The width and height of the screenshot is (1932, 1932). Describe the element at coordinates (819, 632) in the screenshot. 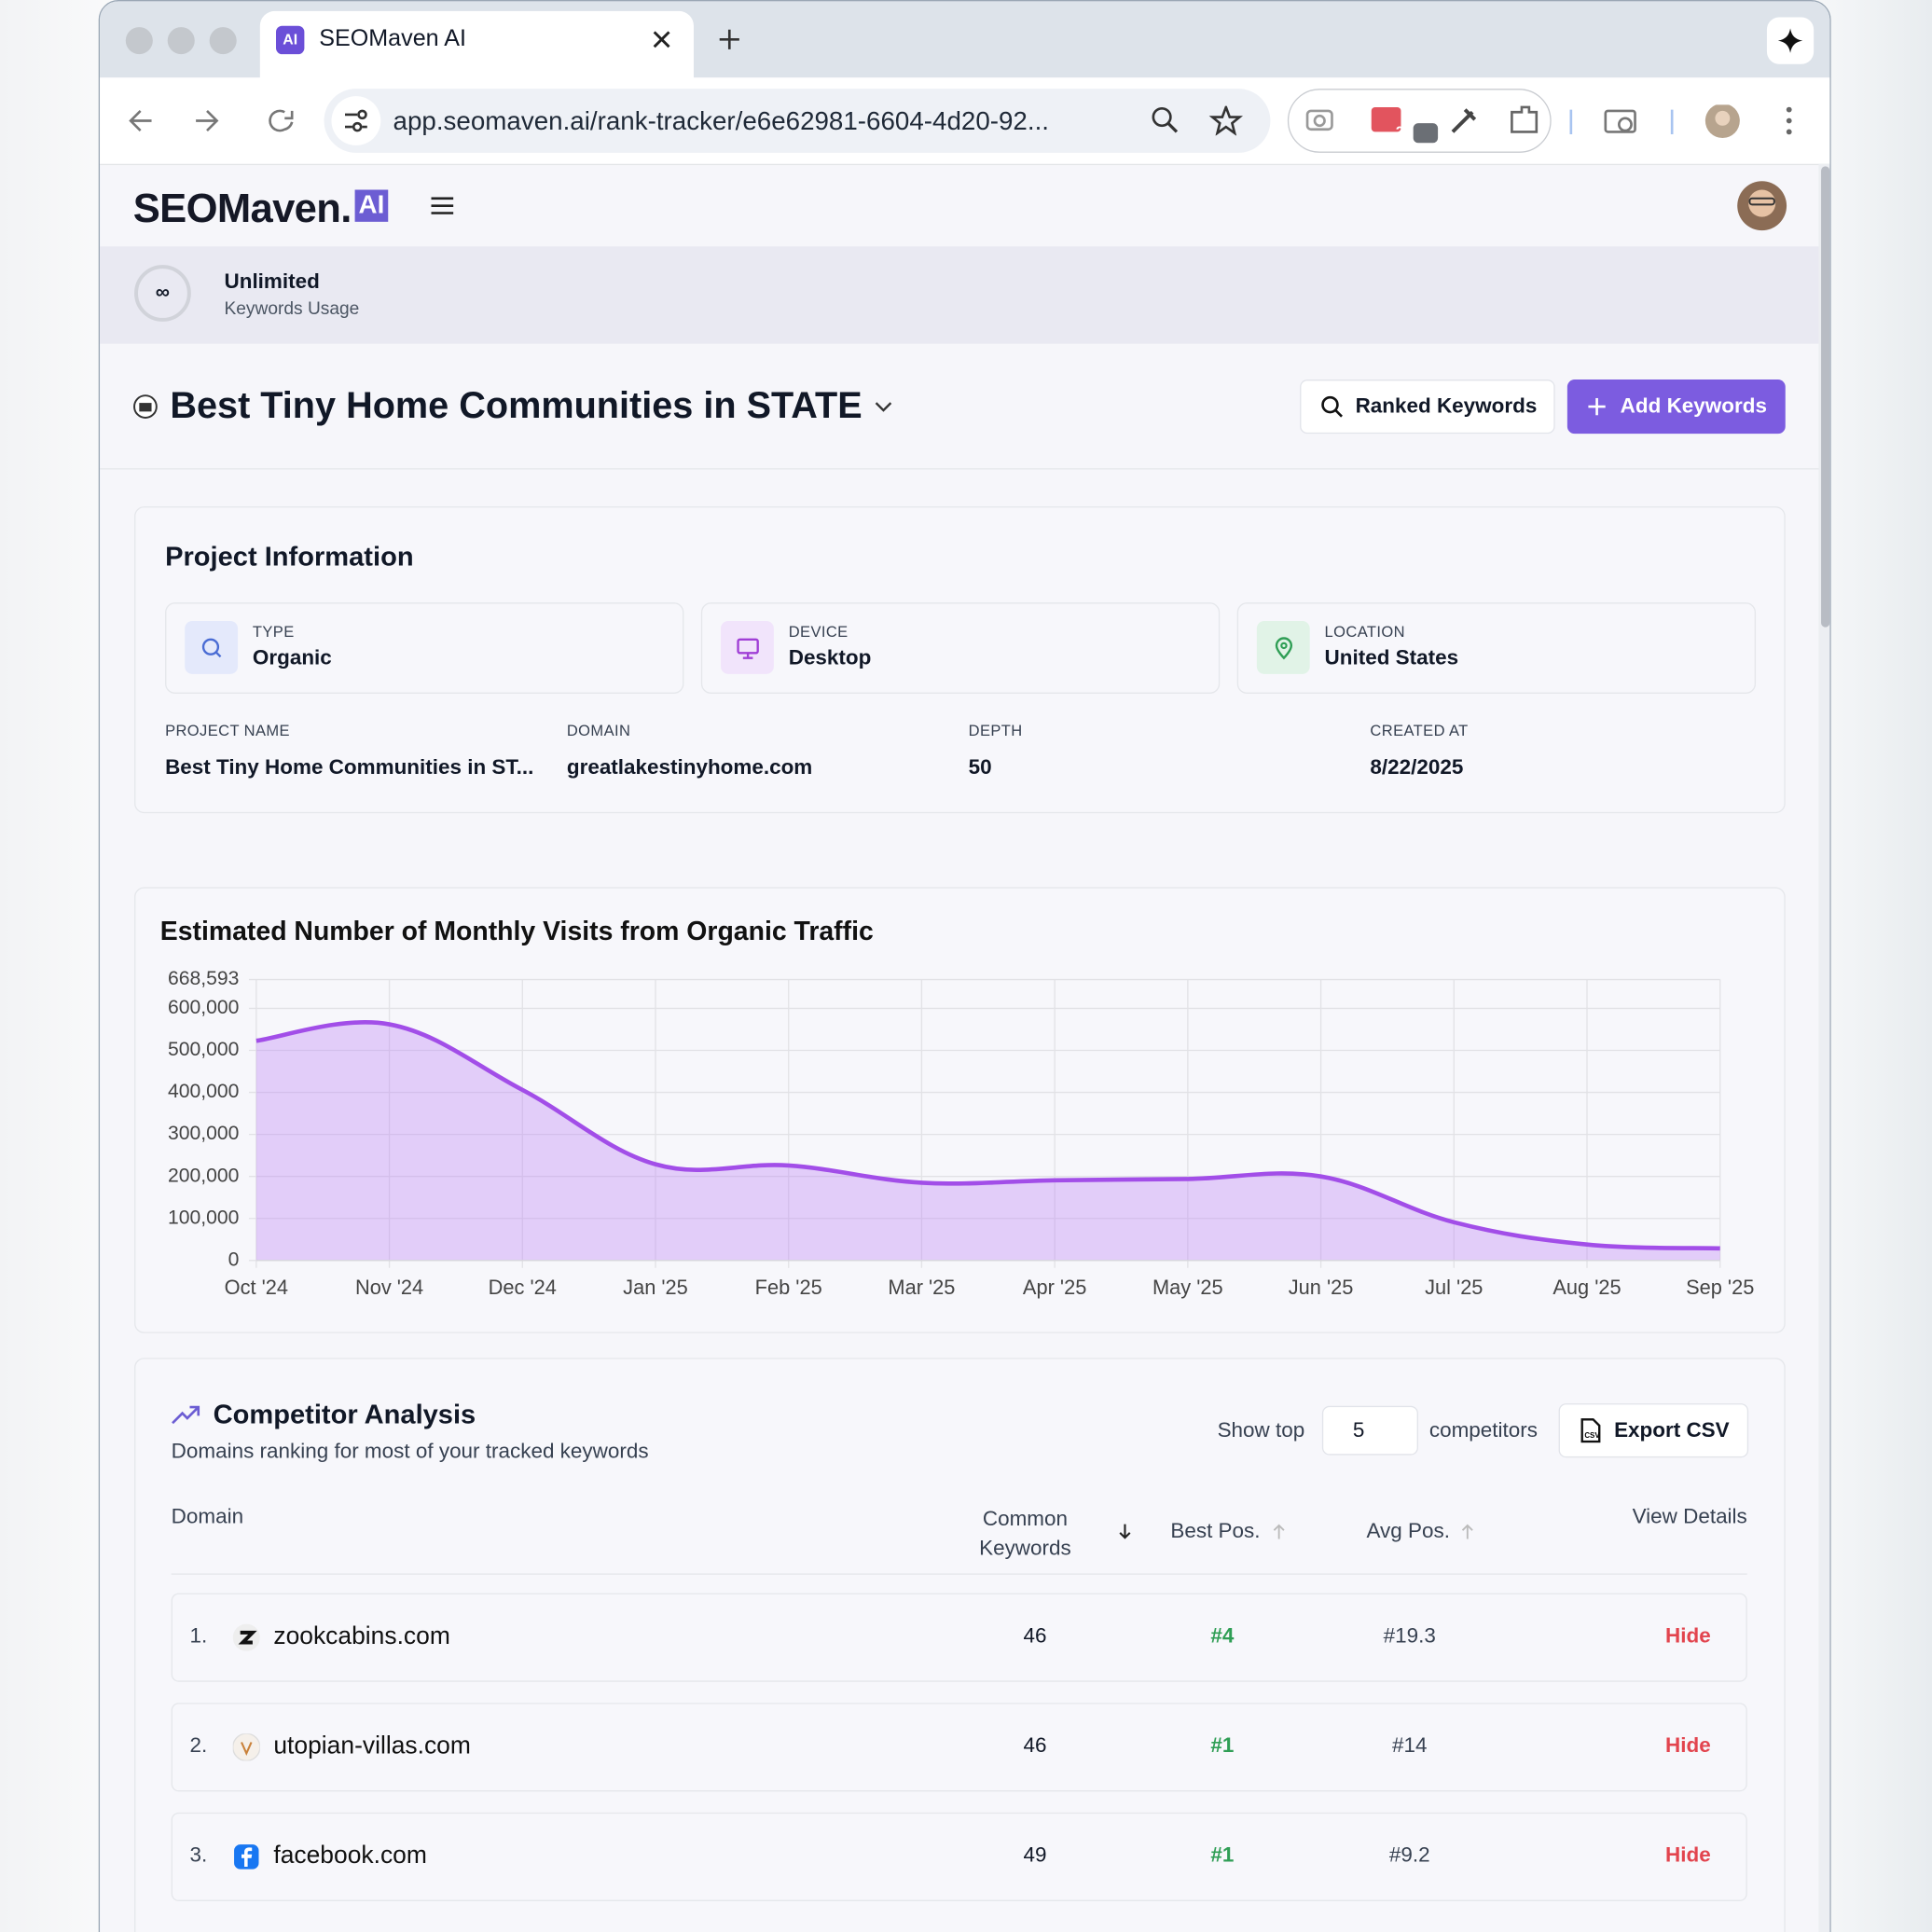

I see `info-card-label: DEVICE` at that location.